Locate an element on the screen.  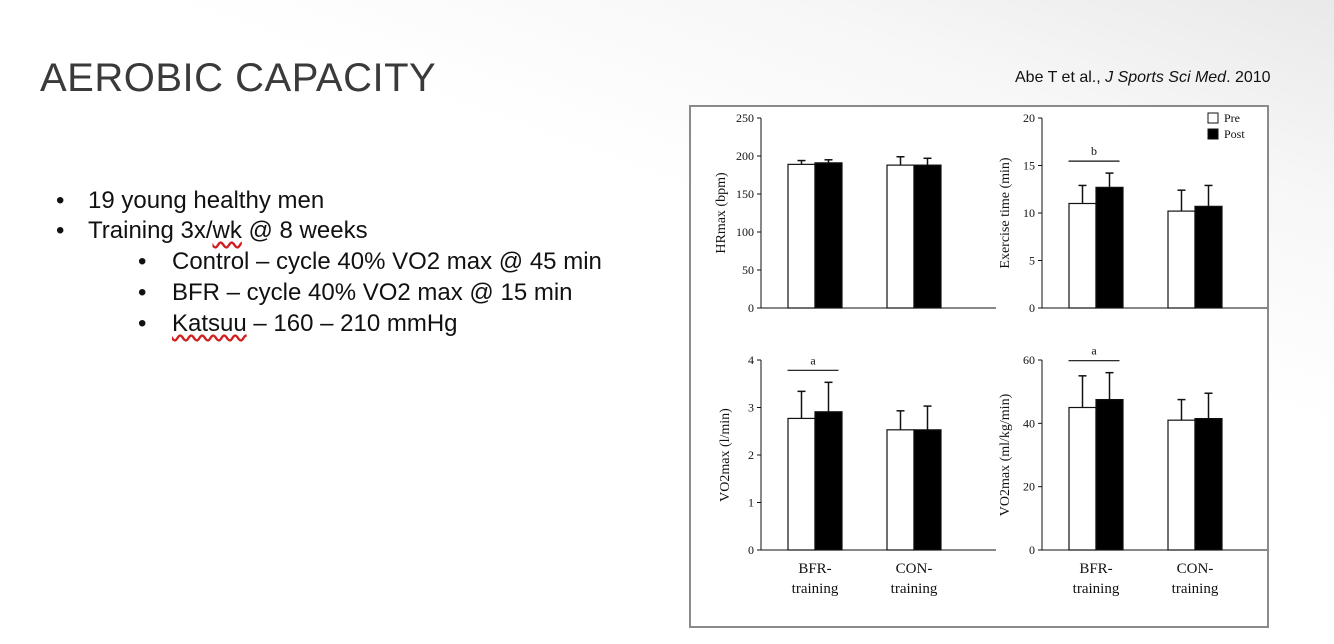
sub-bullet-item: BFR – cycle 40% VO2 max @ 15 min is located at coordinates (370, 292).